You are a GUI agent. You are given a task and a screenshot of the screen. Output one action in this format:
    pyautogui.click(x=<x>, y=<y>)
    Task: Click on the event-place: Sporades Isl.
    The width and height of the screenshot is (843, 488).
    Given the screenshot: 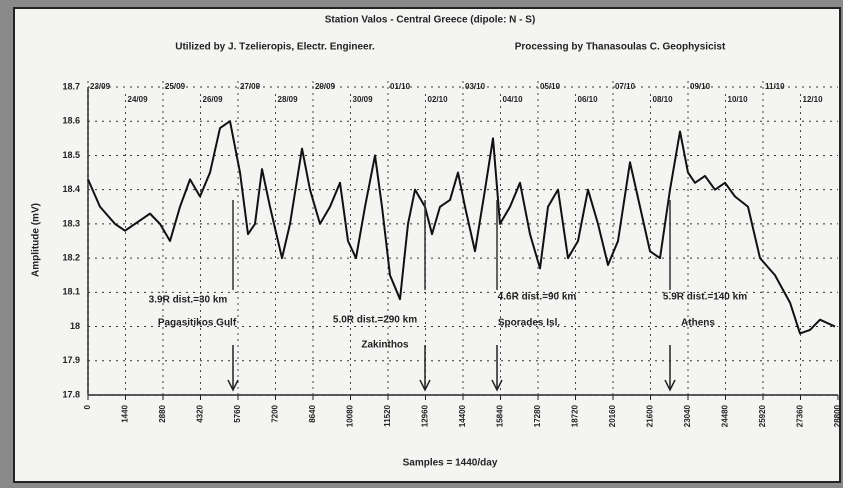 What is the action you would take?
    pyautogui.click(x=529, y=323)
    